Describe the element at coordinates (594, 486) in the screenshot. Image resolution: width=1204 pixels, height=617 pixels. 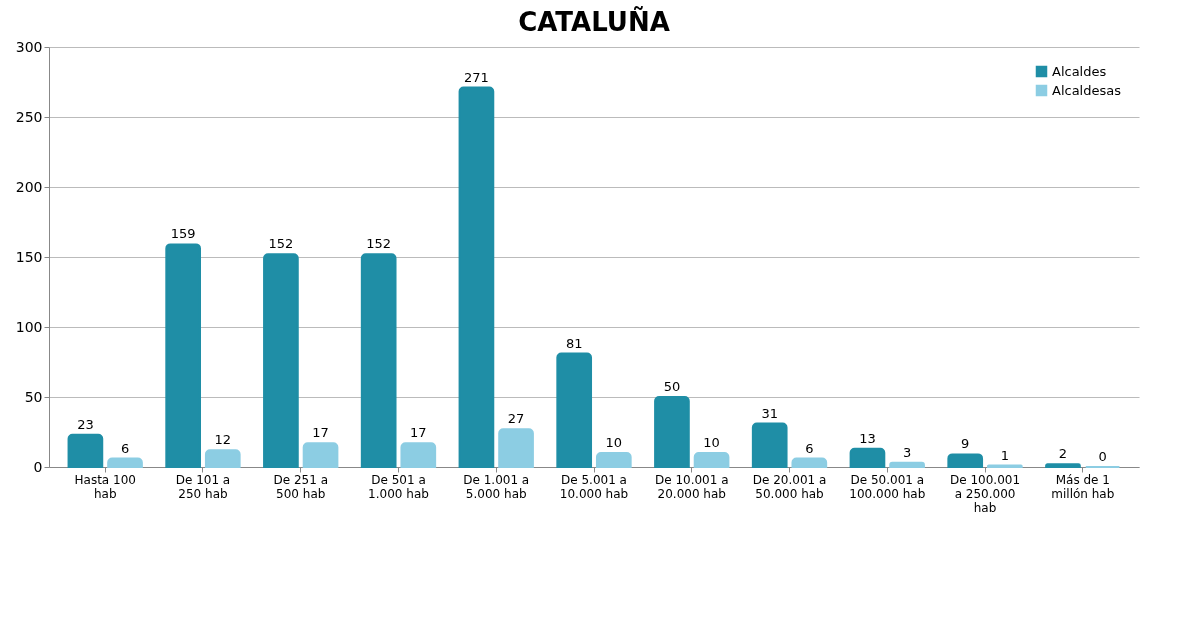
I see `x-tick-label: De 5.001 a 10.000 hab` at that location.